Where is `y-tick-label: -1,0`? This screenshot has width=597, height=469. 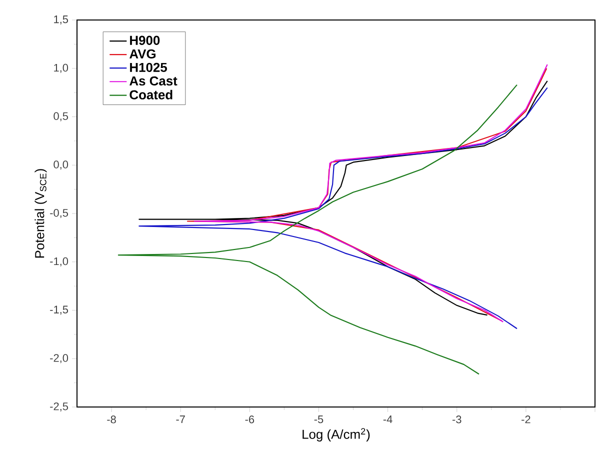
y-tick-label: -1,0 is located at coordinates (59, 261).